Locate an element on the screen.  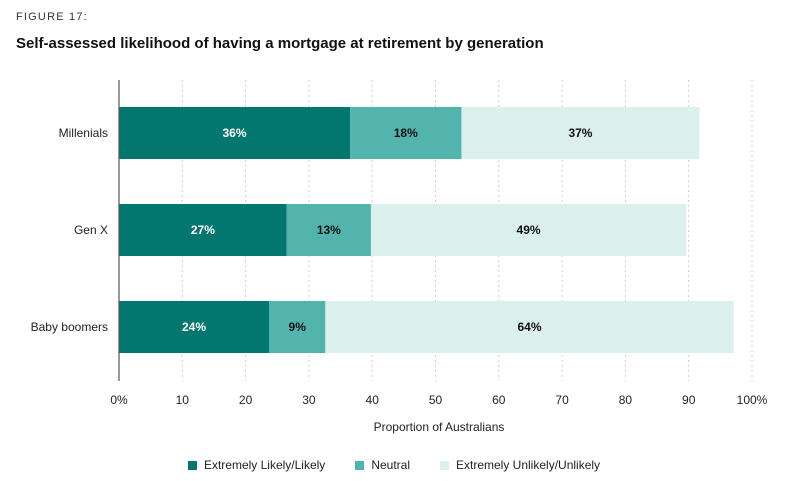
x-axis-title: Proportion of Australians is located at coordinates (439, 427).